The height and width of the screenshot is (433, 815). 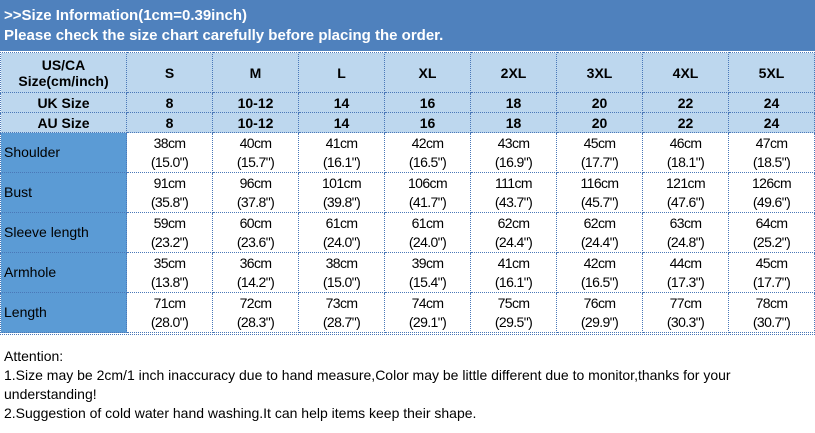 I want to click on inch-value: (35.8"), so click(x=169, y=201).